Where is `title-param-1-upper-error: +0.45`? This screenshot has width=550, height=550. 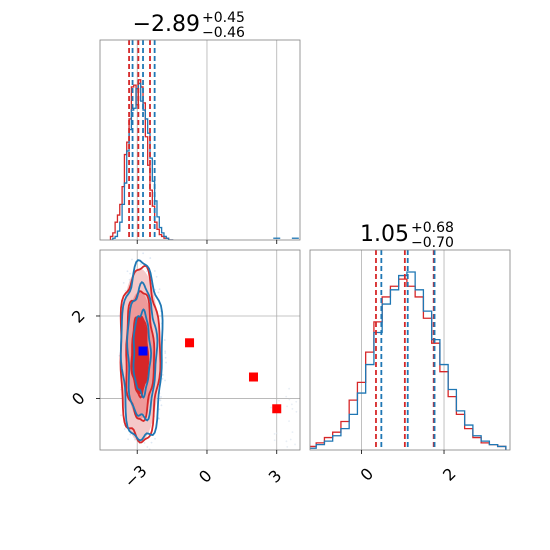
title-param-1-upper-error: +0.45 is located at coordinates (223, 18).